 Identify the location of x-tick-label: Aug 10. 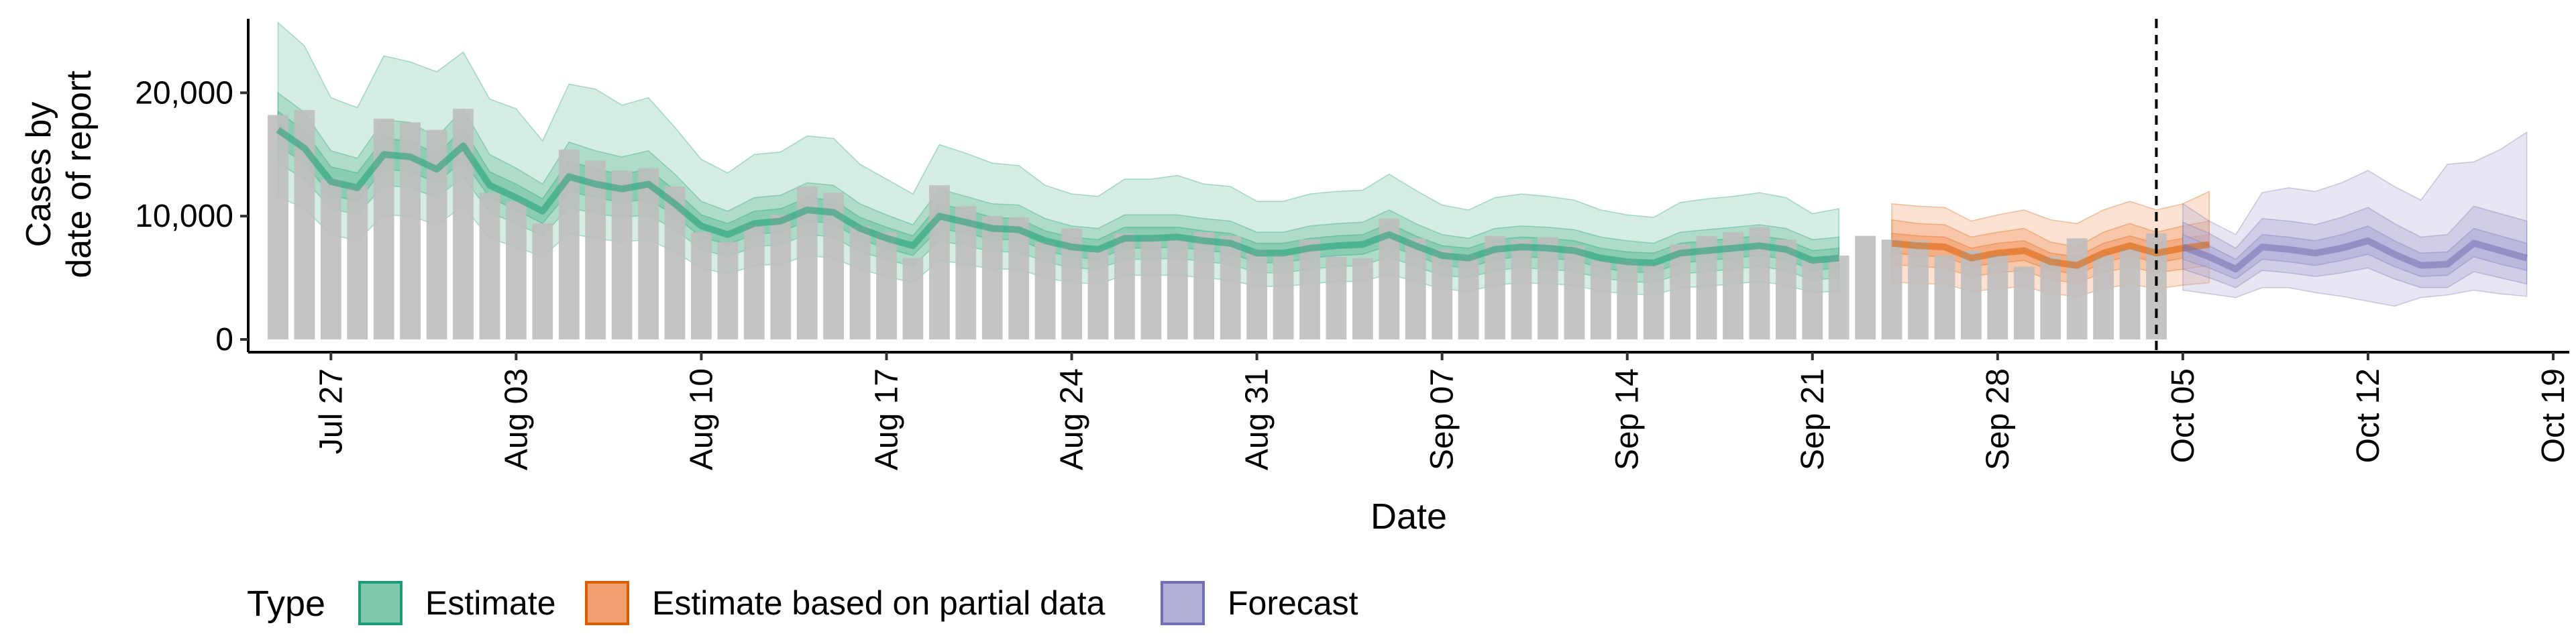
(701, 419).